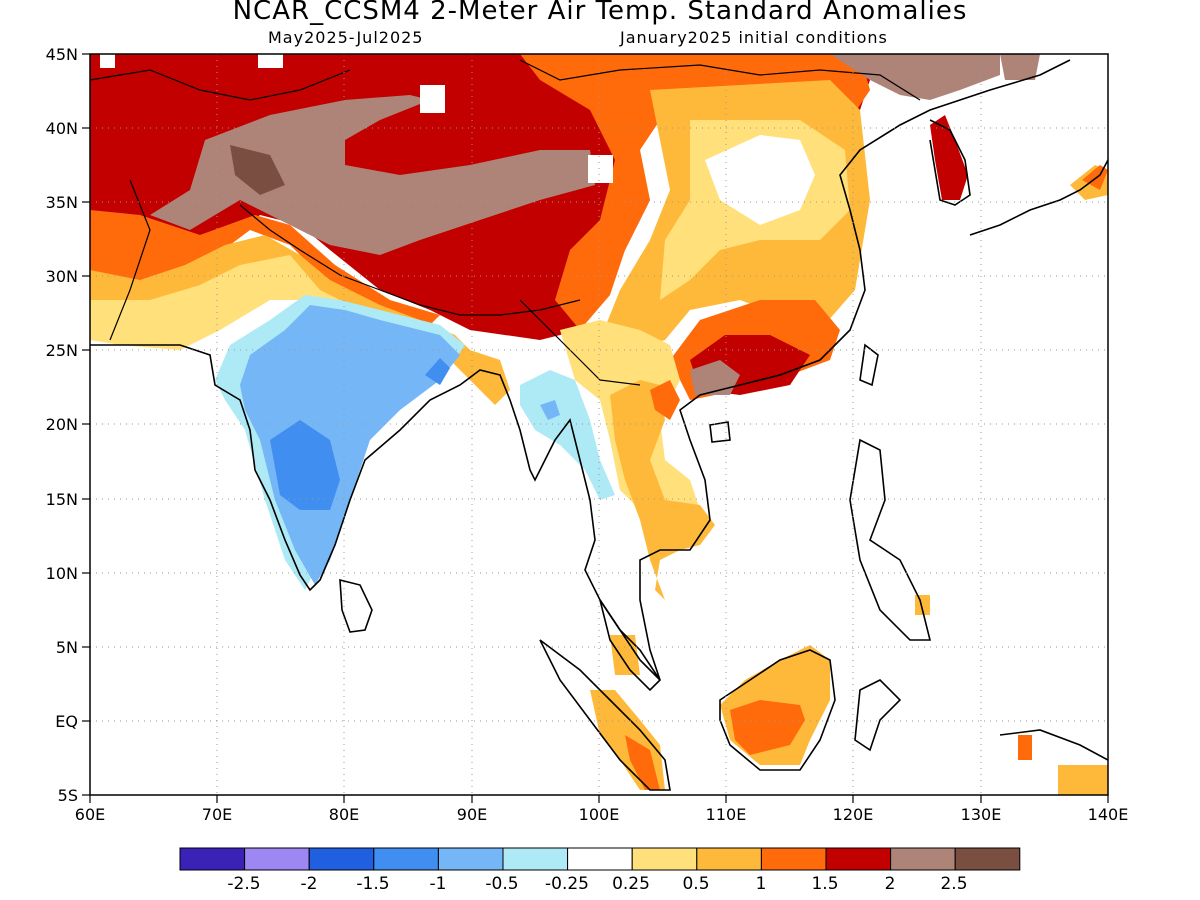  Describe the element at coordinates (62, 499) in the screenshot. I see `lat-tick-label: 15N` at that location.